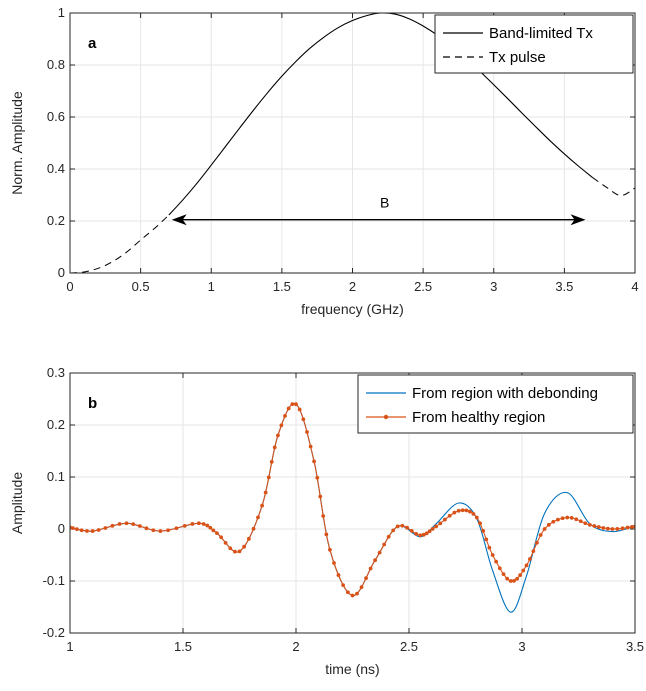 This screenshot has width=646, height=691. I want to click on y-tick-label: -0.1, so click(54, 580).